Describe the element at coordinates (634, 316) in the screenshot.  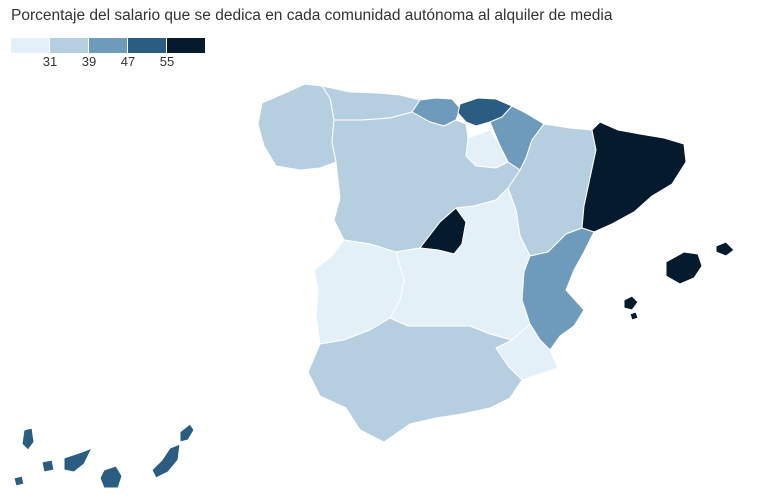
I see `region-islas-baleares-formentera: Islas Baleares` at that location.